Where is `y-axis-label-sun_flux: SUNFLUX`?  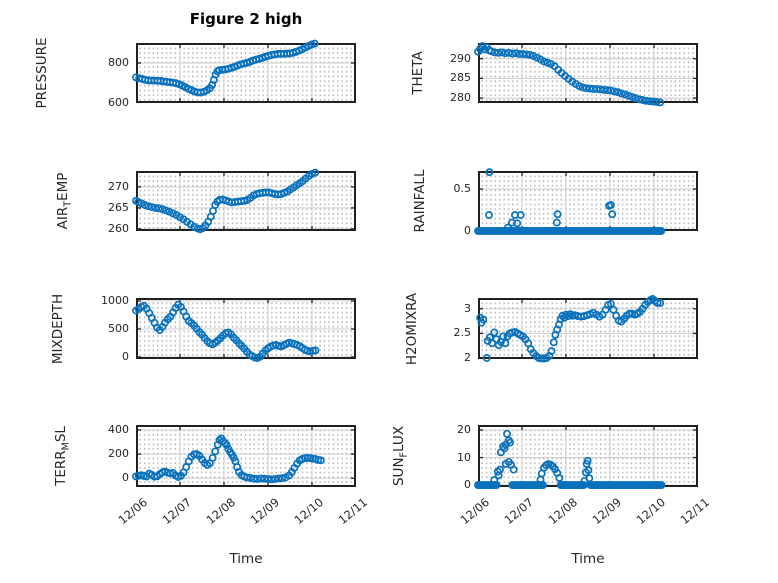
y-axis-label-sun_flux: SUNFLUX is located at coordinates (400, 456).